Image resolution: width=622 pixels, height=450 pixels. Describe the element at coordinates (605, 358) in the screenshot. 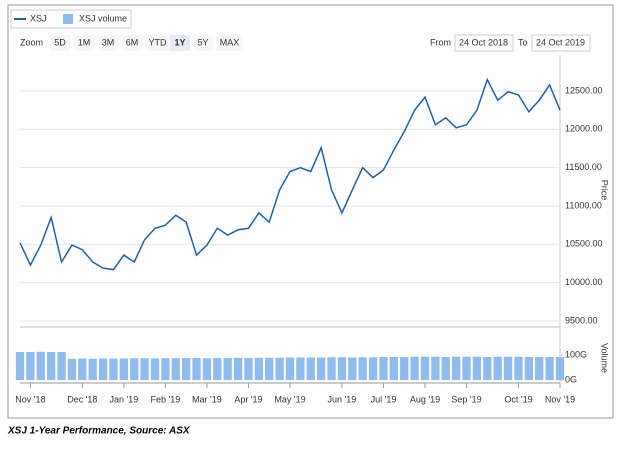

I see `y2-axis-label: Volume` at that location.